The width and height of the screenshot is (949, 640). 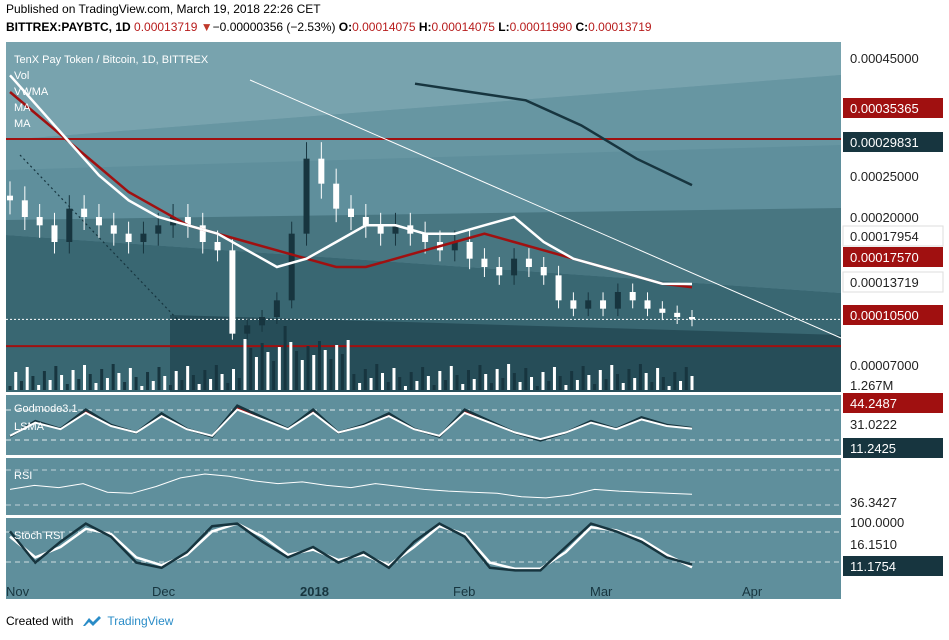 What do you see at coordinates (351, 547) in the screenshot?
I see `stoch-k-line` at bounding box center [351, 547].